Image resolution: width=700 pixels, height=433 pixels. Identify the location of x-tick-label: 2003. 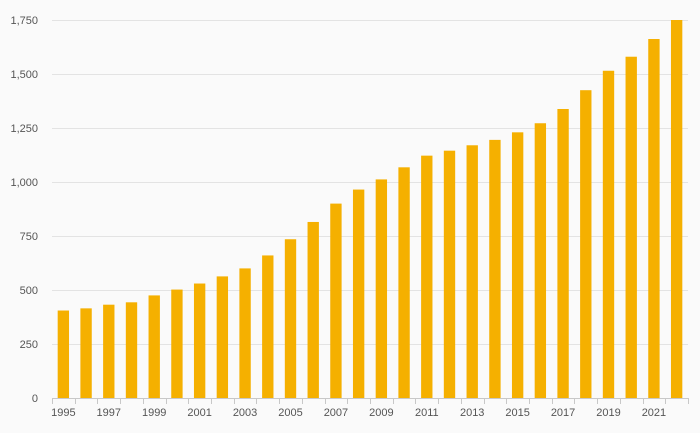
(245, 413).